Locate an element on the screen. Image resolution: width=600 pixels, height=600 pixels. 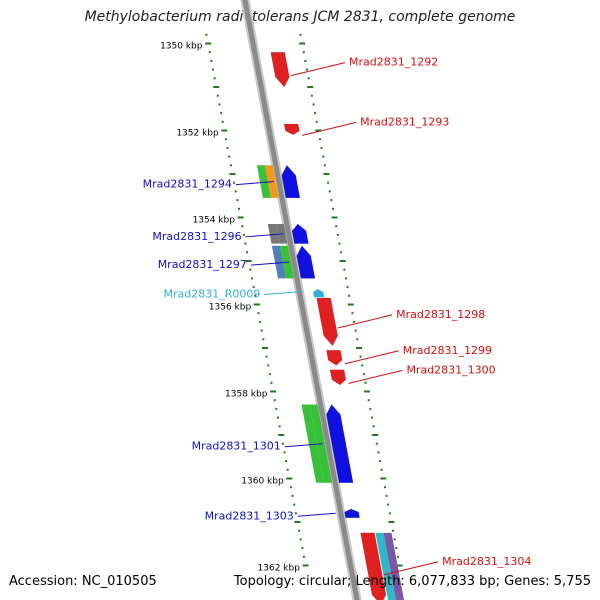
kbp-label: 1356 kbp is located at coordinates (230, 308).